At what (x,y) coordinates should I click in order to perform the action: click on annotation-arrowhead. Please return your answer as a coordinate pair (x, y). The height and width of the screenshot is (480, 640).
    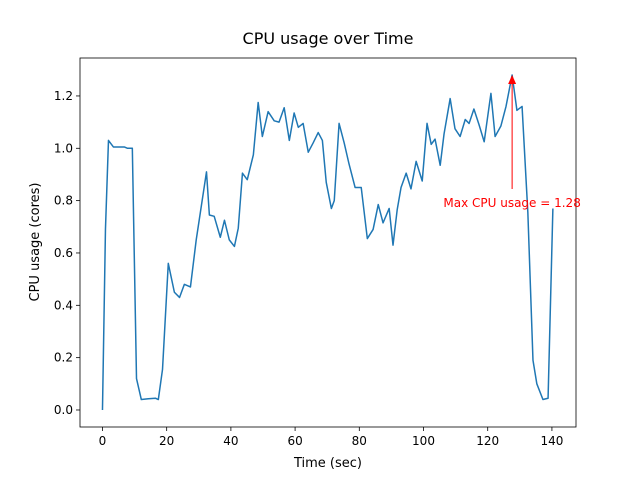
    Looking at the image, I should click on (512, 80).